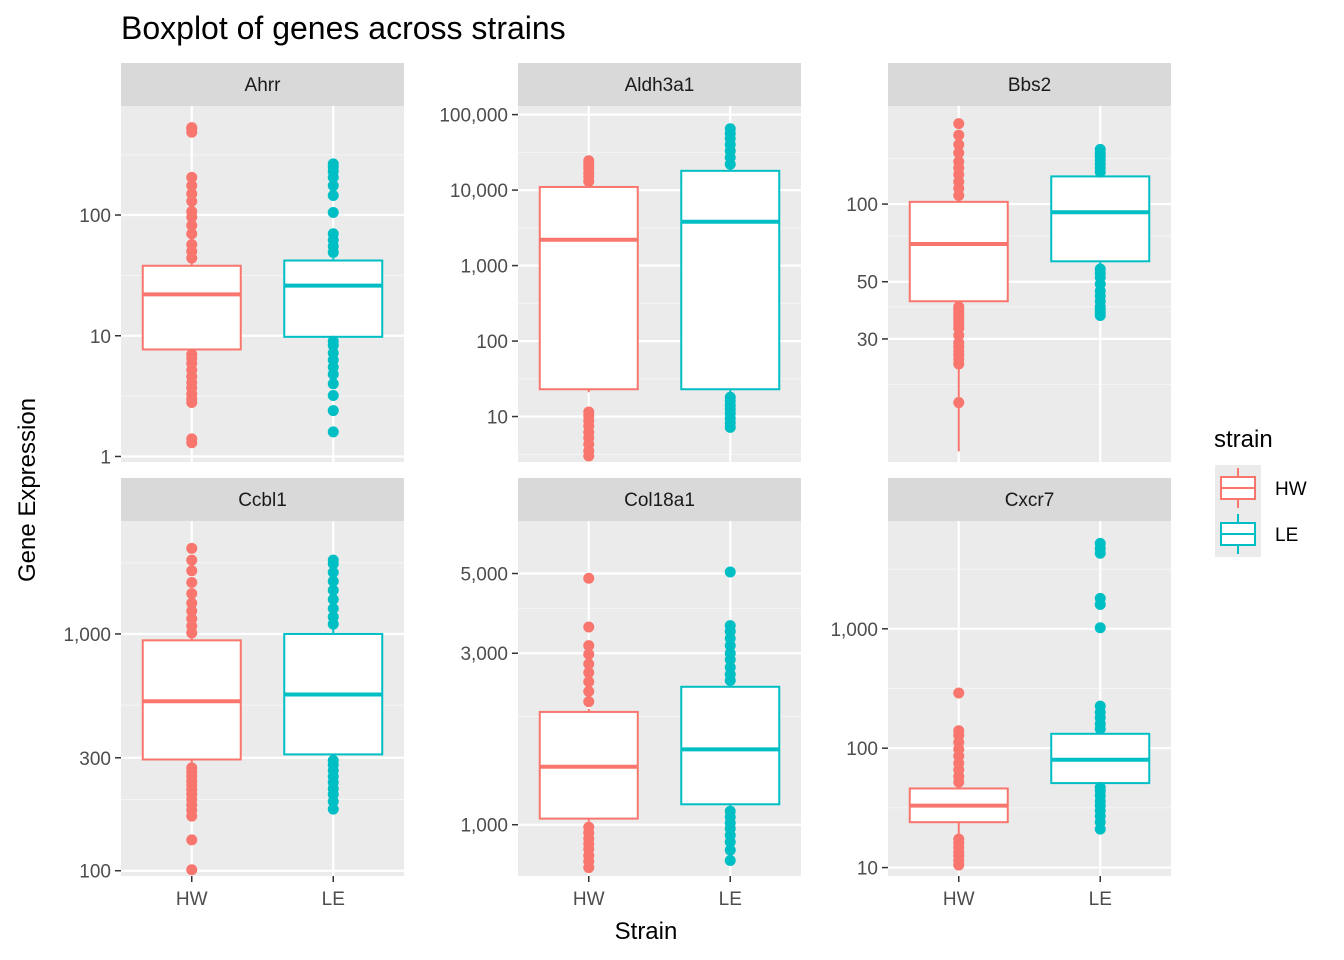 This screenshot has width=1344, height=960. I want to click on facet-strip-aldh3a1, so click(659, 84).